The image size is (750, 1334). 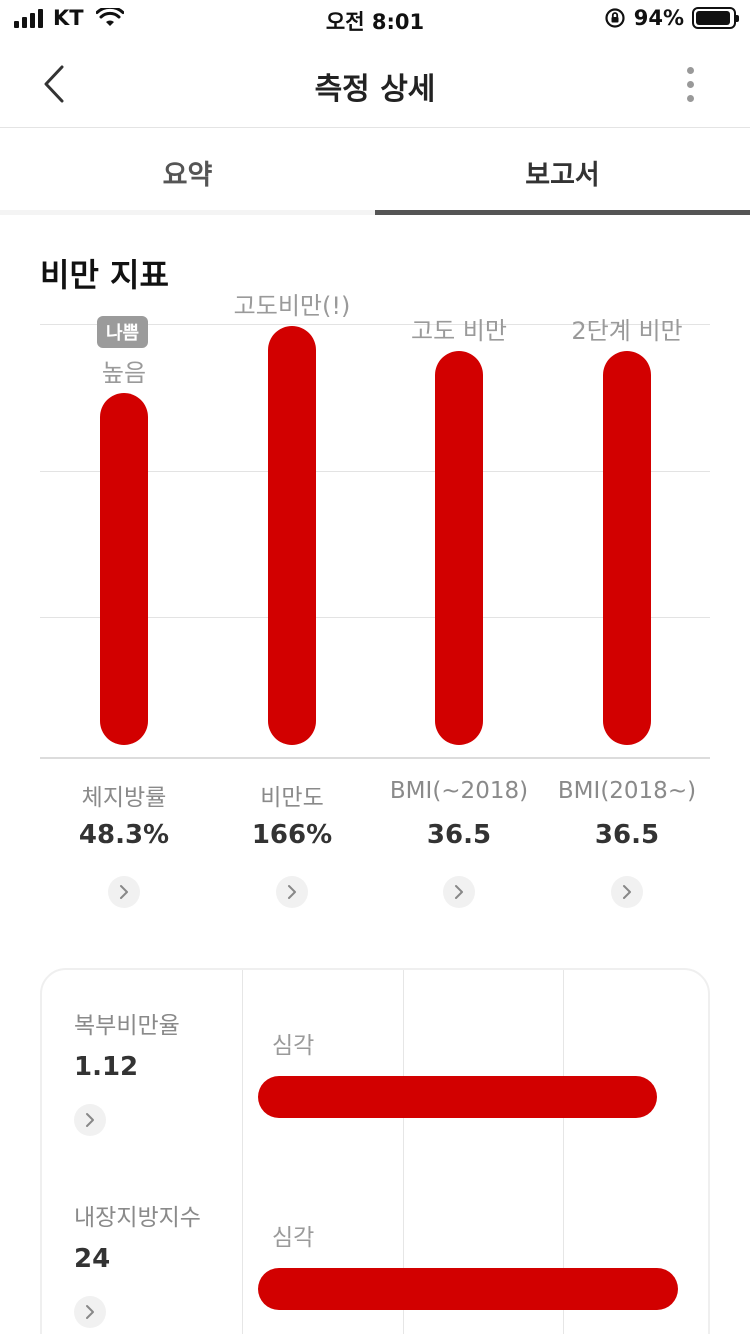 I want to click on signal-icon, so click(x=28, y=18).